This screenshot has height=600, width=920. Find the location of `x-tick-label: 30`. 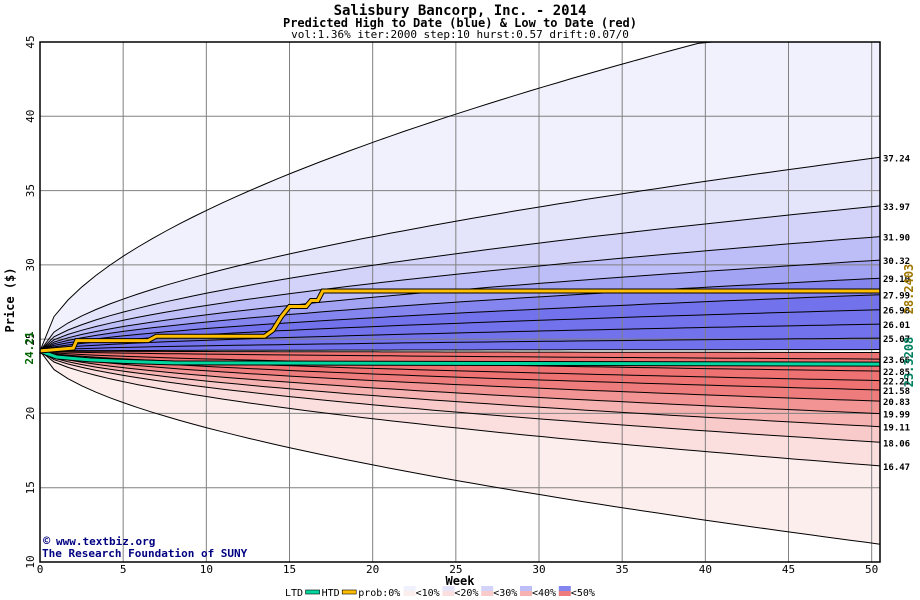

x-tick-label: 30 is located at coordinates (538, 569).